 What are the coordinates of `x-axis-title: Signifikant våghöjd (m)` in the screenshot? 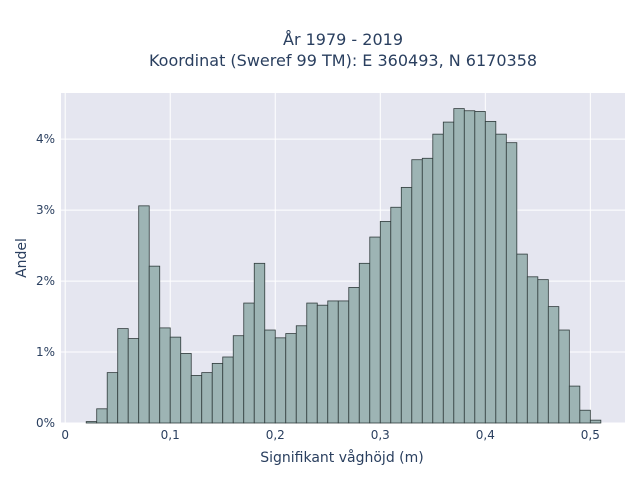 It's located at (341, 457).